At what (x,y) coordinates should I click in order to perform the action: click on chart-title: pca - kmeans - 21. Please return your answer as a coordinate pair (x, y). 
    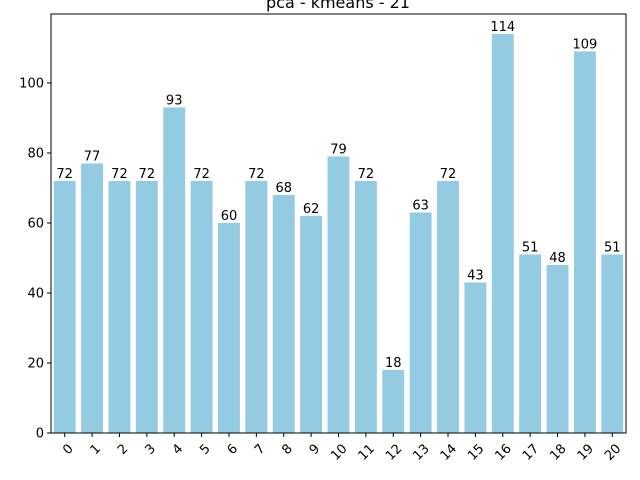
    Looking at the image, I should click on (338, 6).